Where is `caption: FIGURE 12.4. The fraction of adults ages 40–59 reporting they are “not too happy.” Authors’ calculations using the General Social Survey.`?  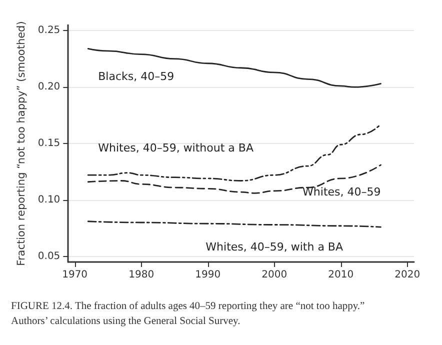 caption: FIGURE 12.4. The fraction of adults ages 40–59 reporting they are “not too happy.” Authors’ calculations using the General Social Survey. is located at coordinates (189, 314).